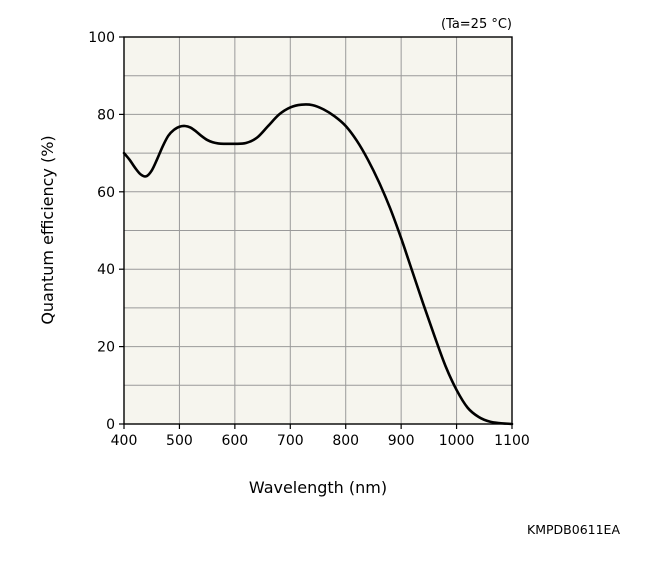 The width and height of the screenshot is (655, 564). What do you see at coordinates (457, 441) in the screenshot?
I see `x-tick-label: 1000` at bounding box center [457, 441].